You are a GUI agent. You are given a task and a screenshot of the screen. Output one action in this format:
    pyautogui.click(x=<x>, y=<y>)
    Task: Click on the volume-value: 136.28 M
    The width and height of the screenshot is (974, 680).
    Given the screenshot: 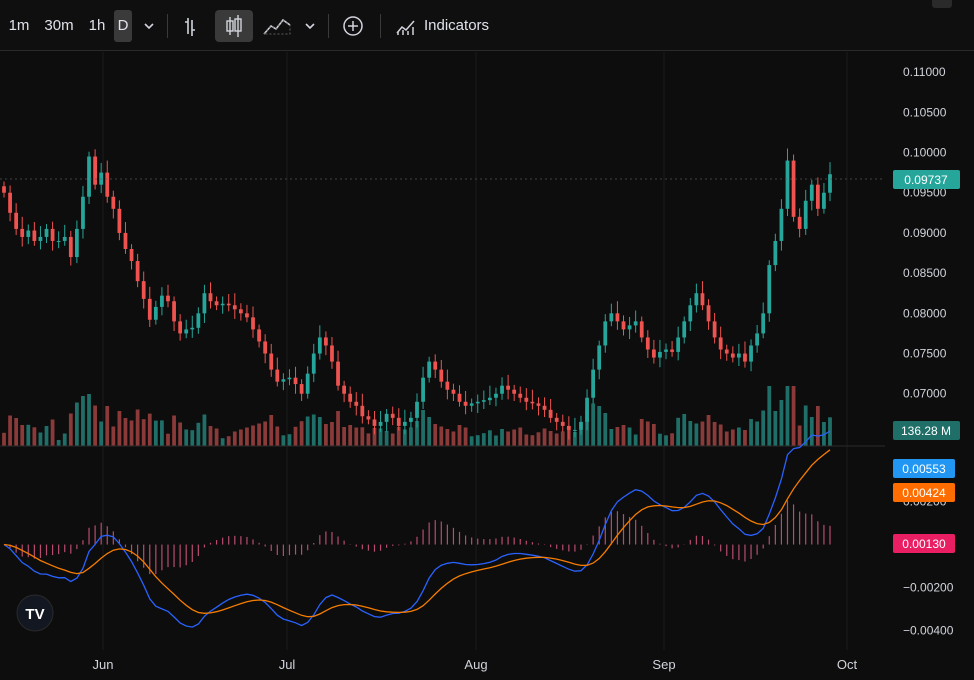 What is the action you would take?
    pyautogui.click(x=926, y=431)
    